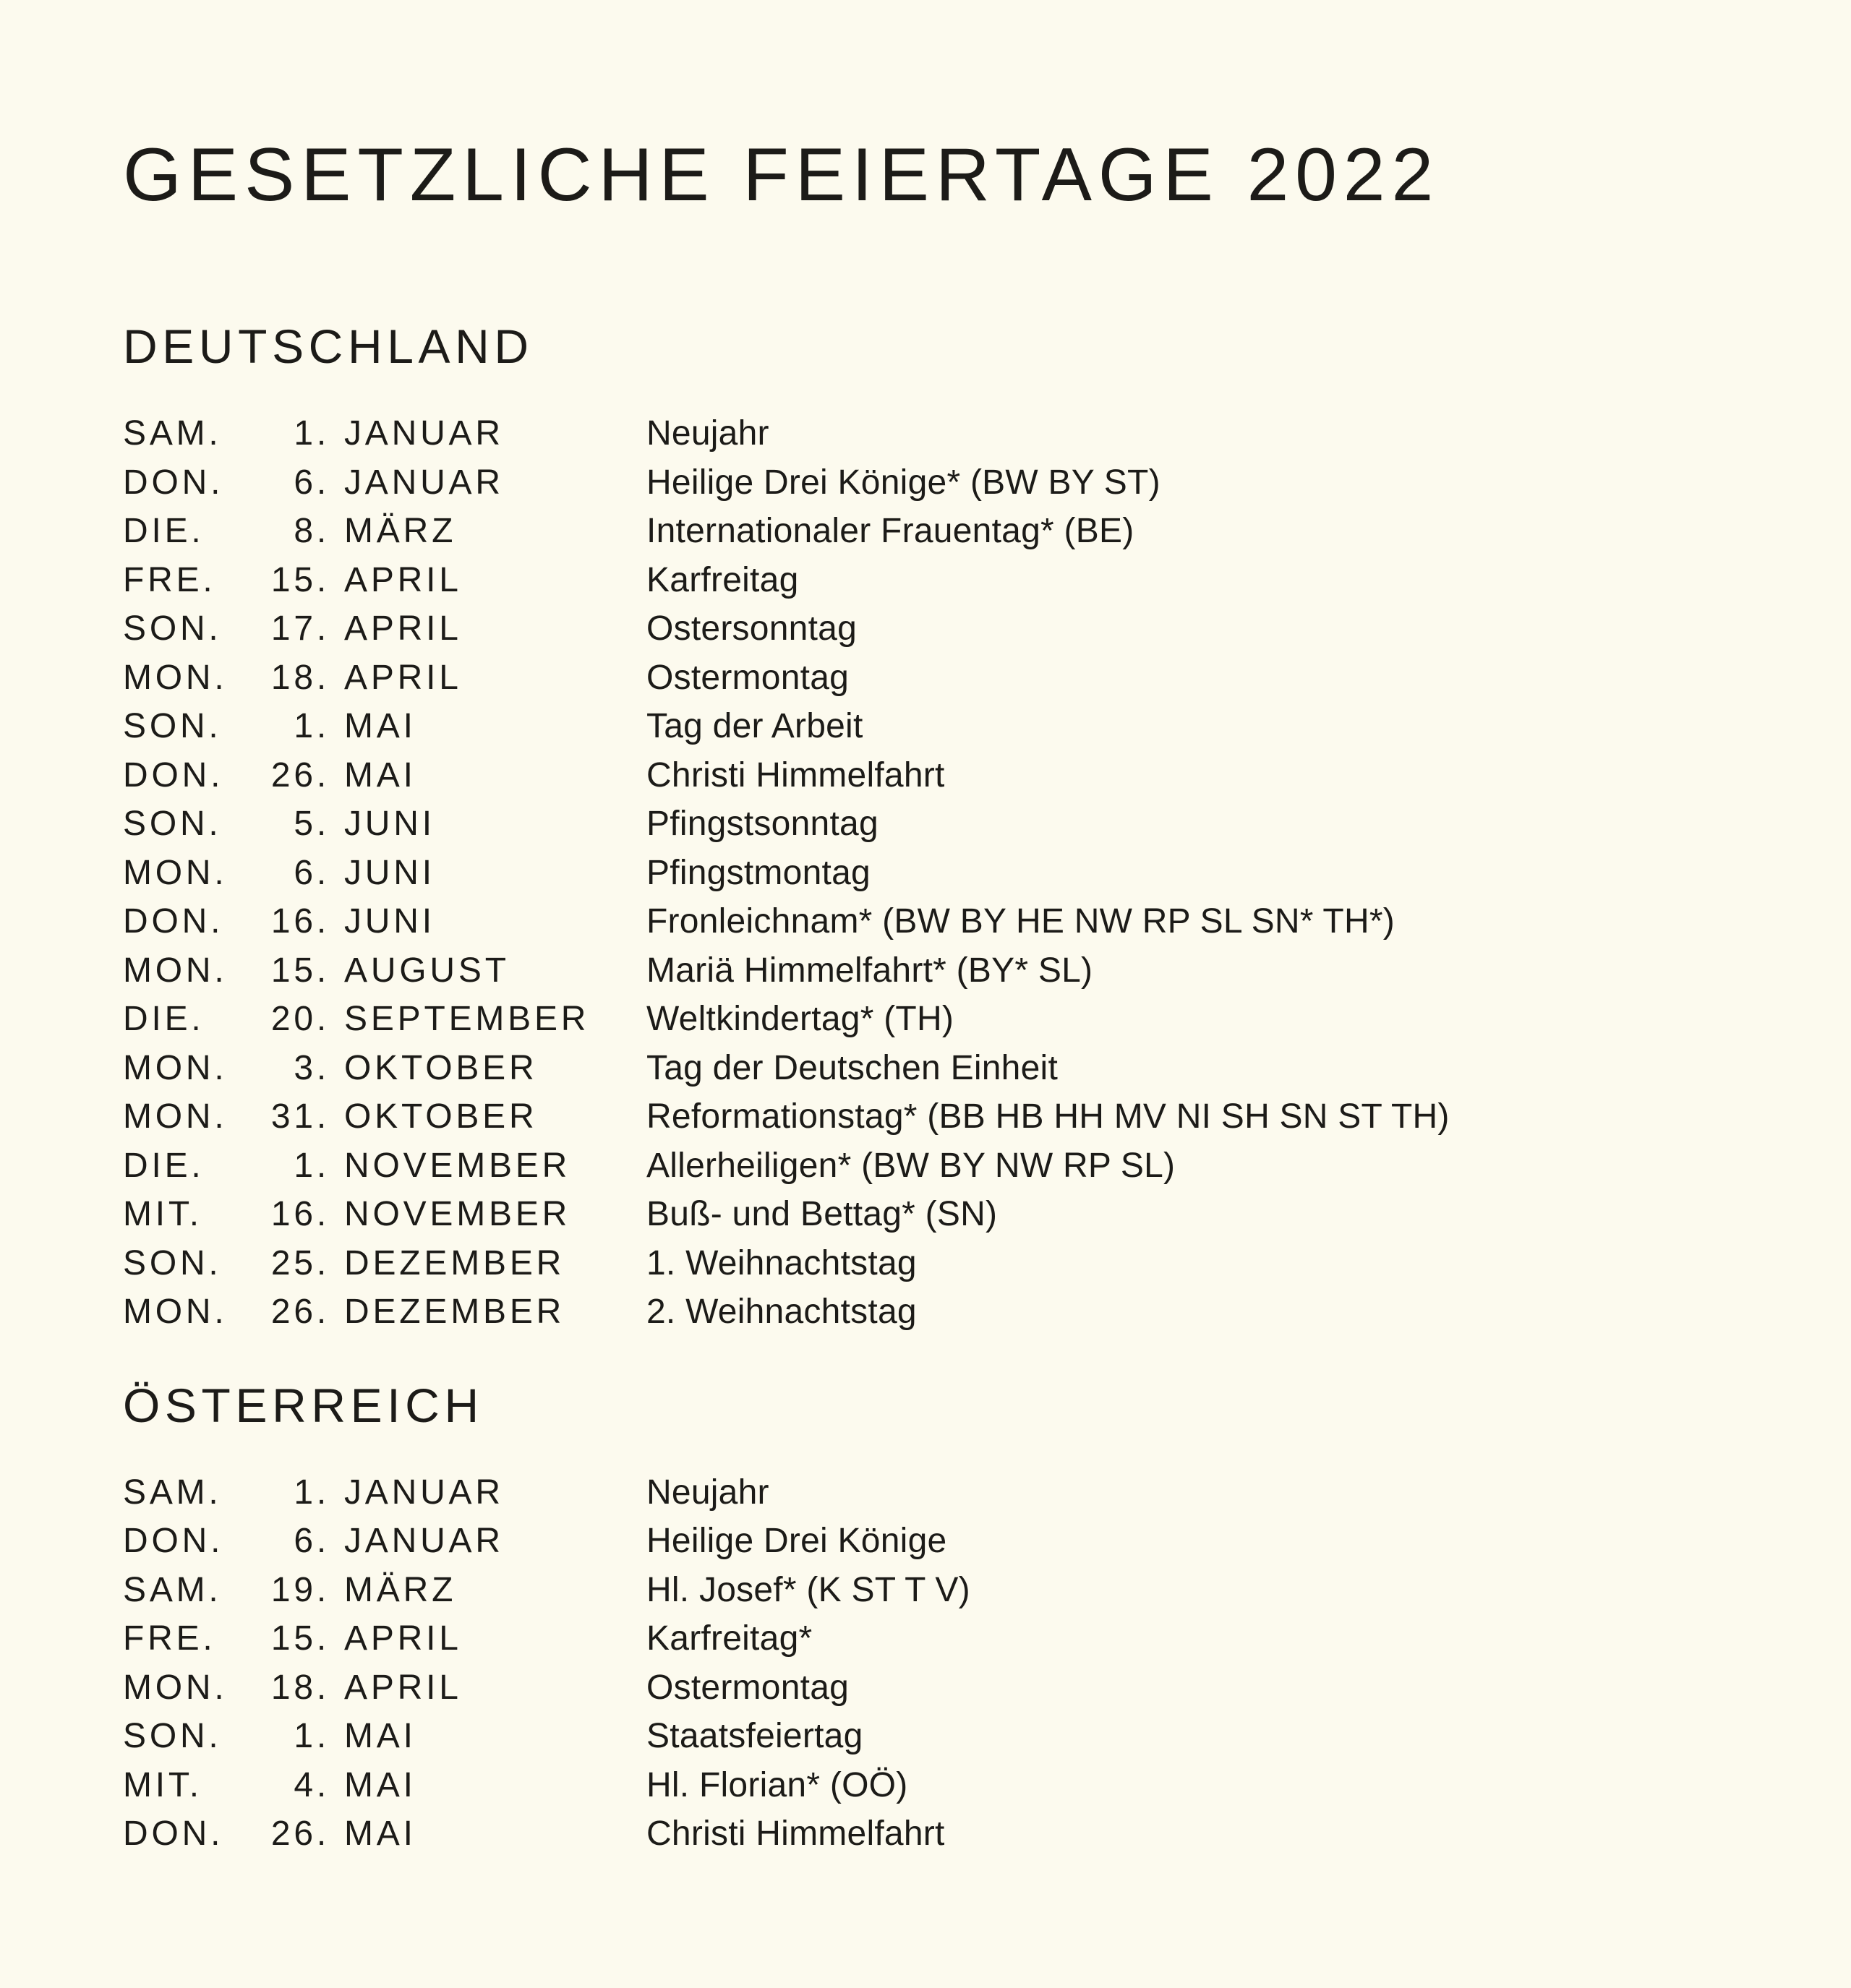  Describe the element at coordinates (822, 1214) in the screenshot. I see `holiday-name: Buß- und Bettag* (SN)` at that location.